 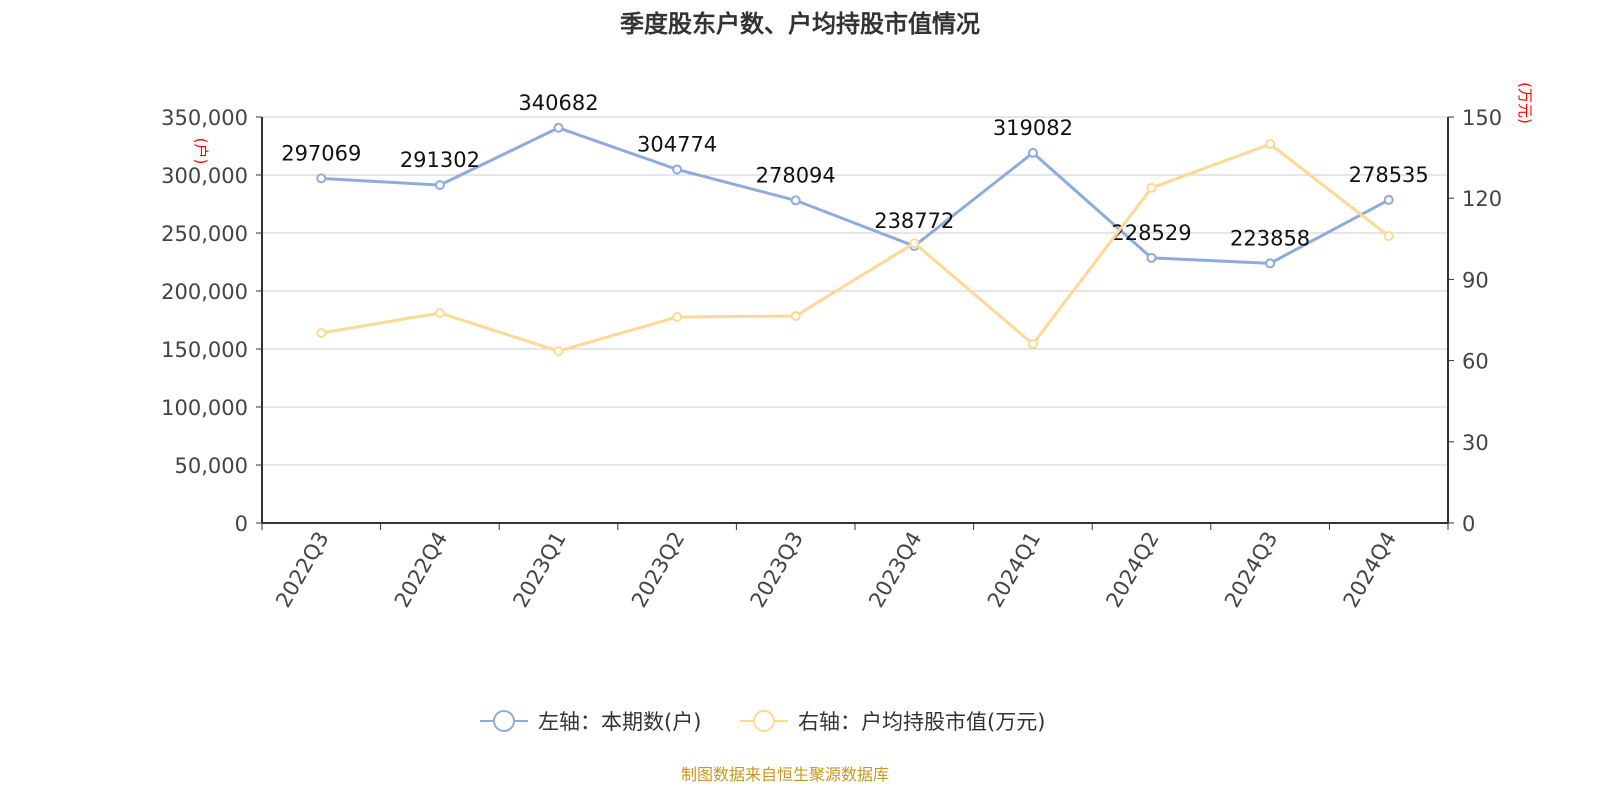 I want to click on data-label: 278535, so click(x=1389, y=175).